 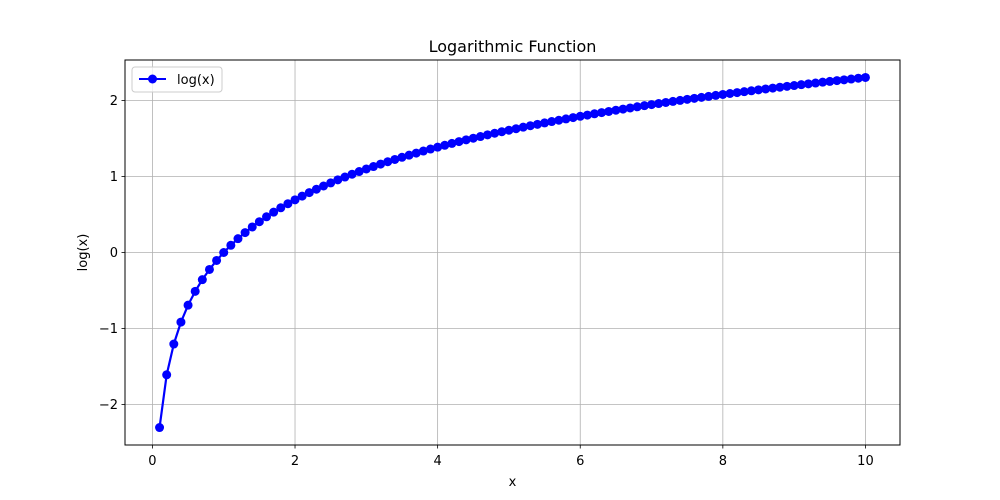 I want to click on x-axis-label: x, so click(x=513, y=482).